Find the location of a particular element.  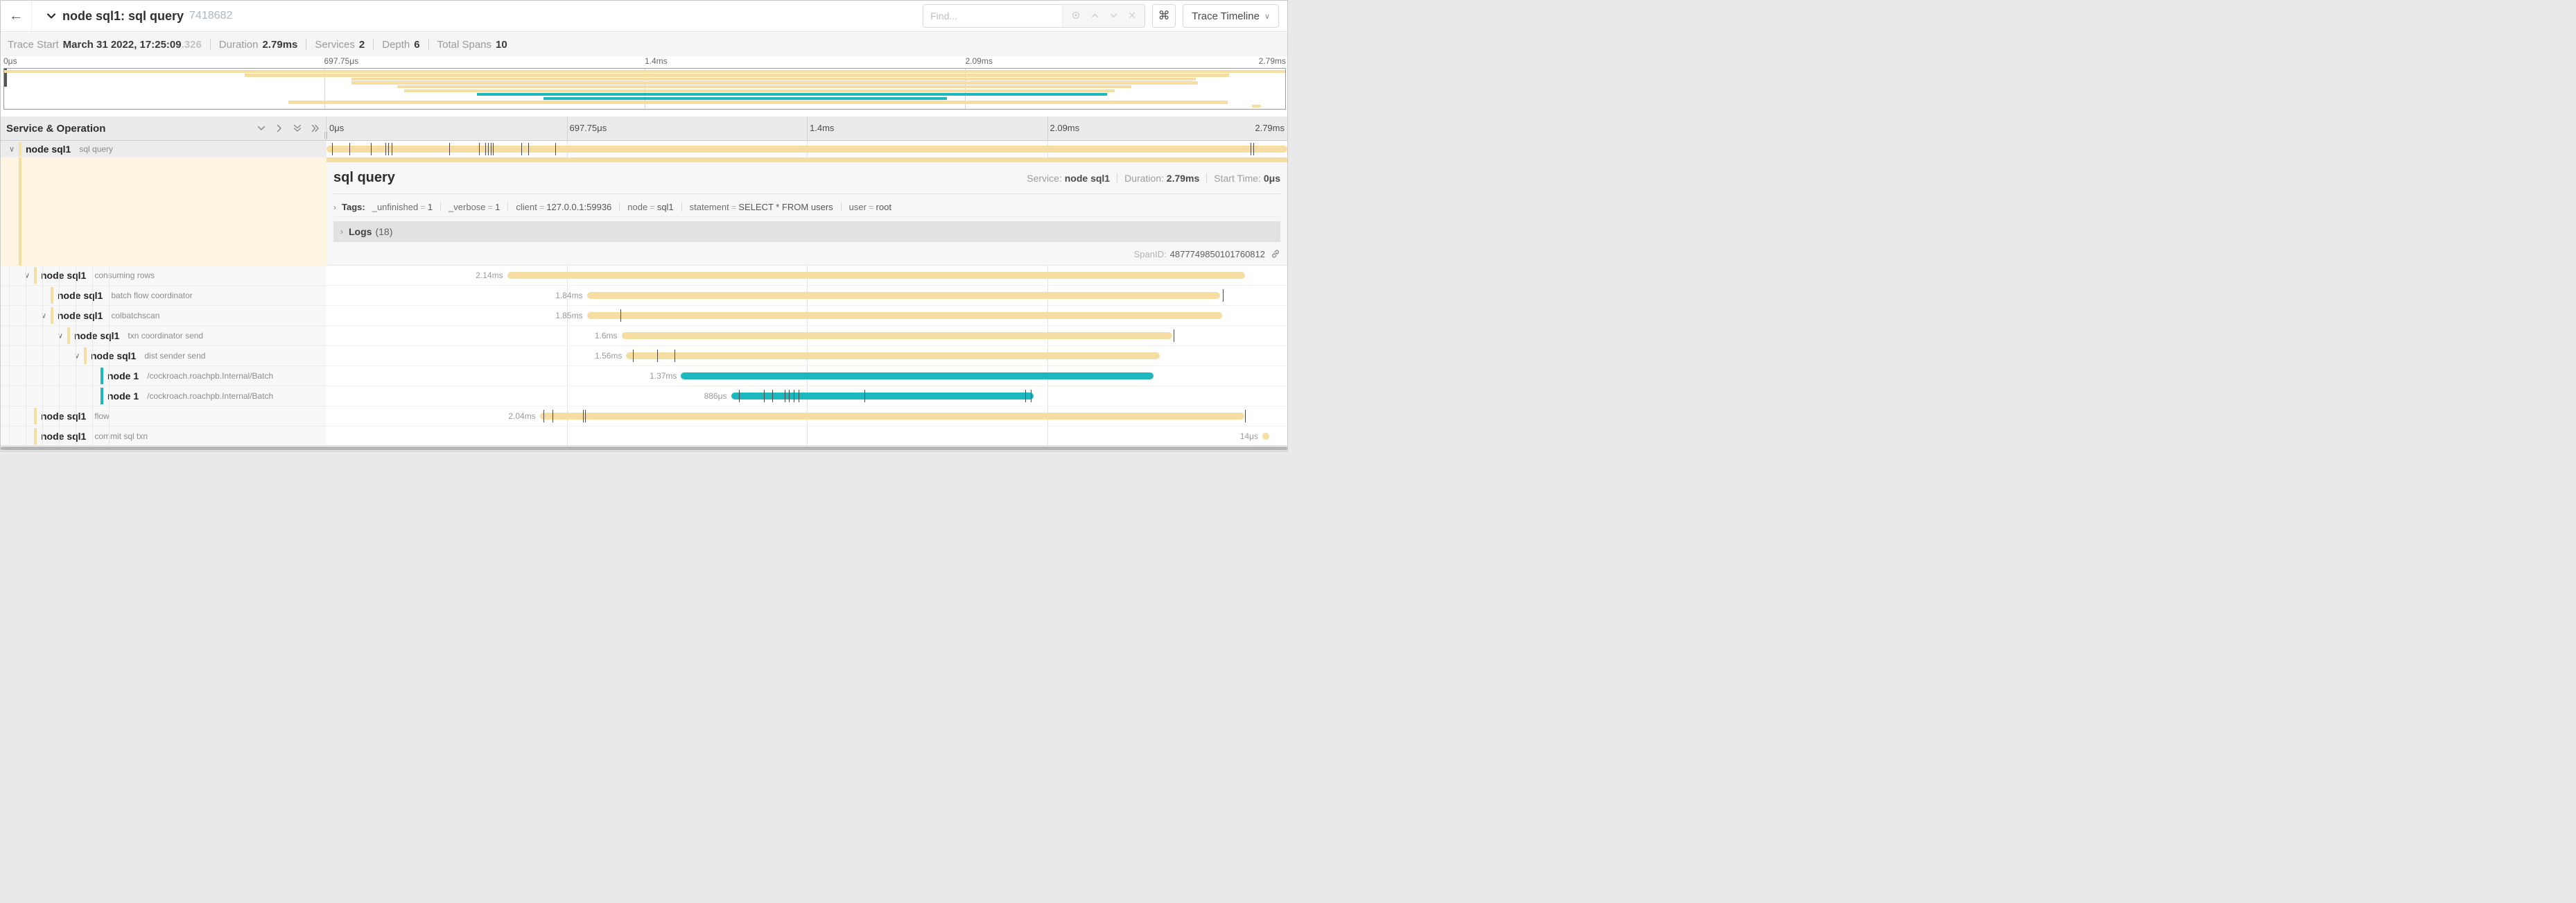

find-prev-icon is located at coordinates (1094, 16).